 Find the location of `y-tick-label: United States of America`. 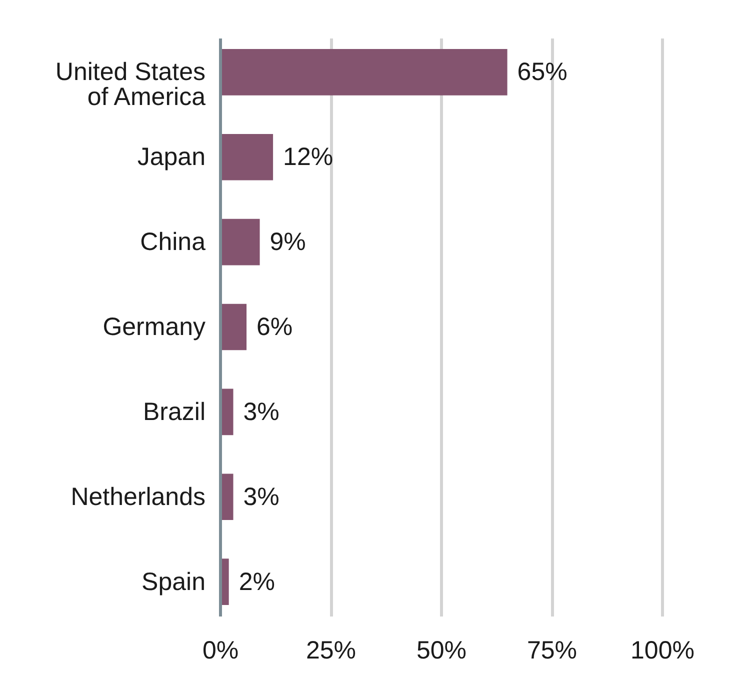

y-tick-label: United States of America is located at coordinates (130, 85).